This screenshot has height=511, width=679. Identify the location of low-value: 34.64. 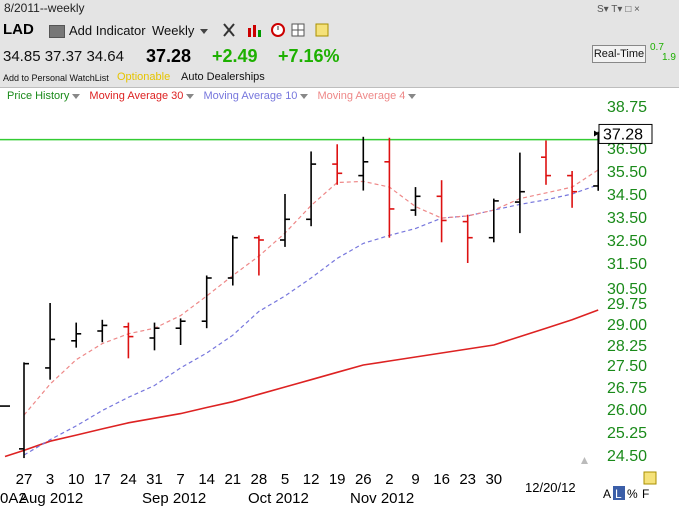
(105, 56).